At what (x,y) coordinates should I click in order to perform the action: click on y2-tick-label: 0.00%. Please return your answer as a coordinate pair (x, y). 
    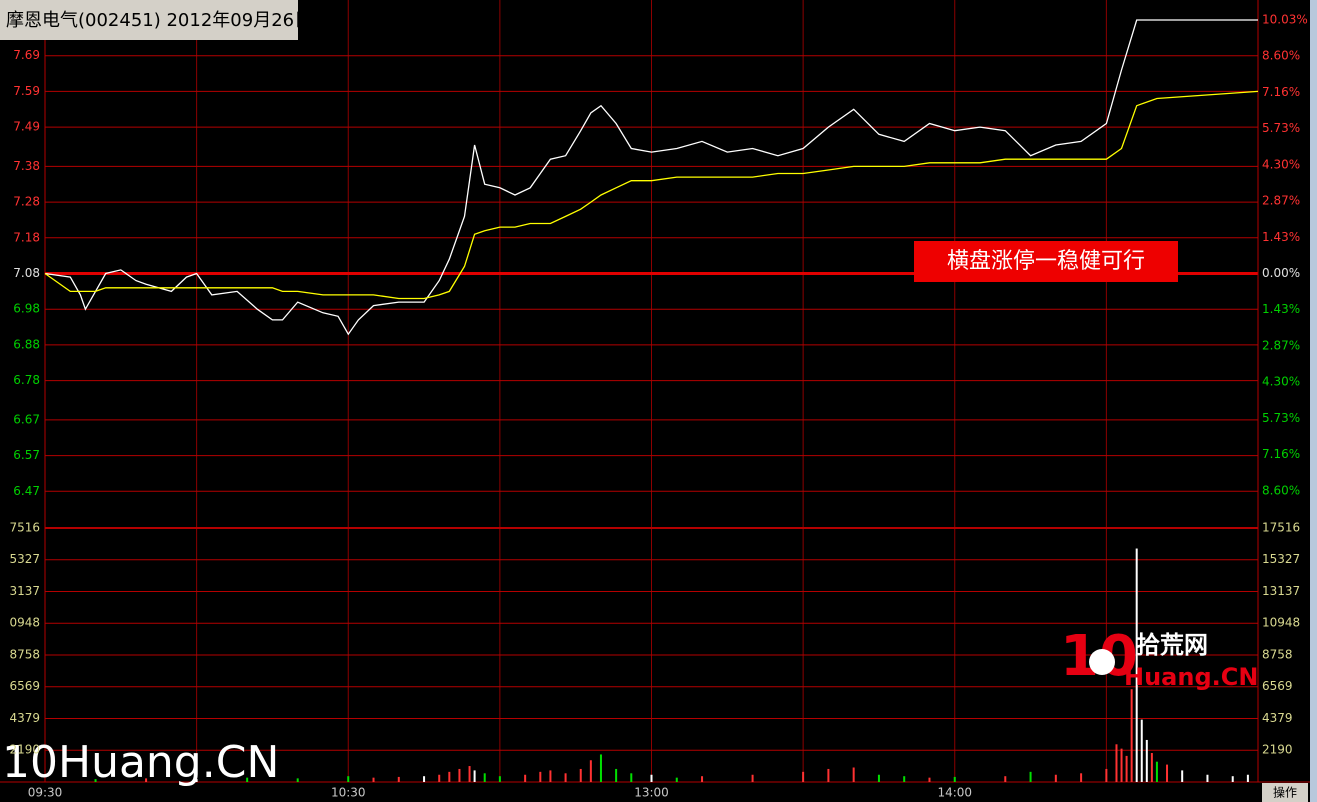
    Looking at the image, I should click on (1281, 273).